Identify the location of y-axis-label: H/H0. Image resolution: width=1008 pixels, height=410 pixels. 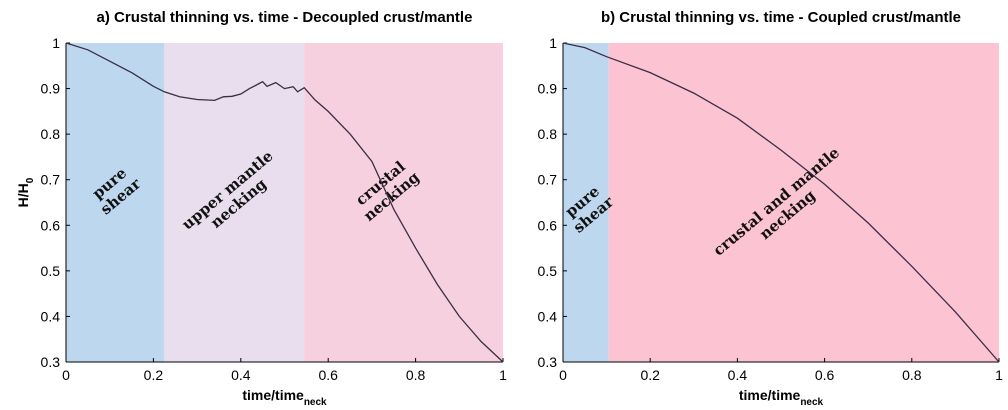
(25, 192).